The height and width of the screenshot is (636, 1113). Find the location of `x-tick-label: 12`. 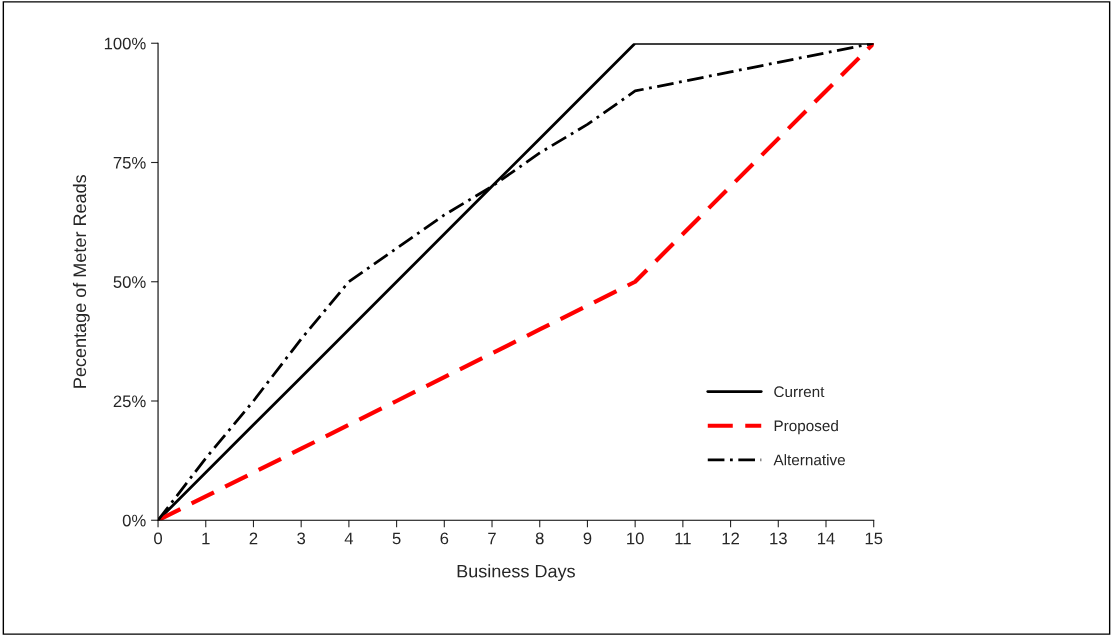

x-tick-label: 12 is located at coordinates (731, 538).